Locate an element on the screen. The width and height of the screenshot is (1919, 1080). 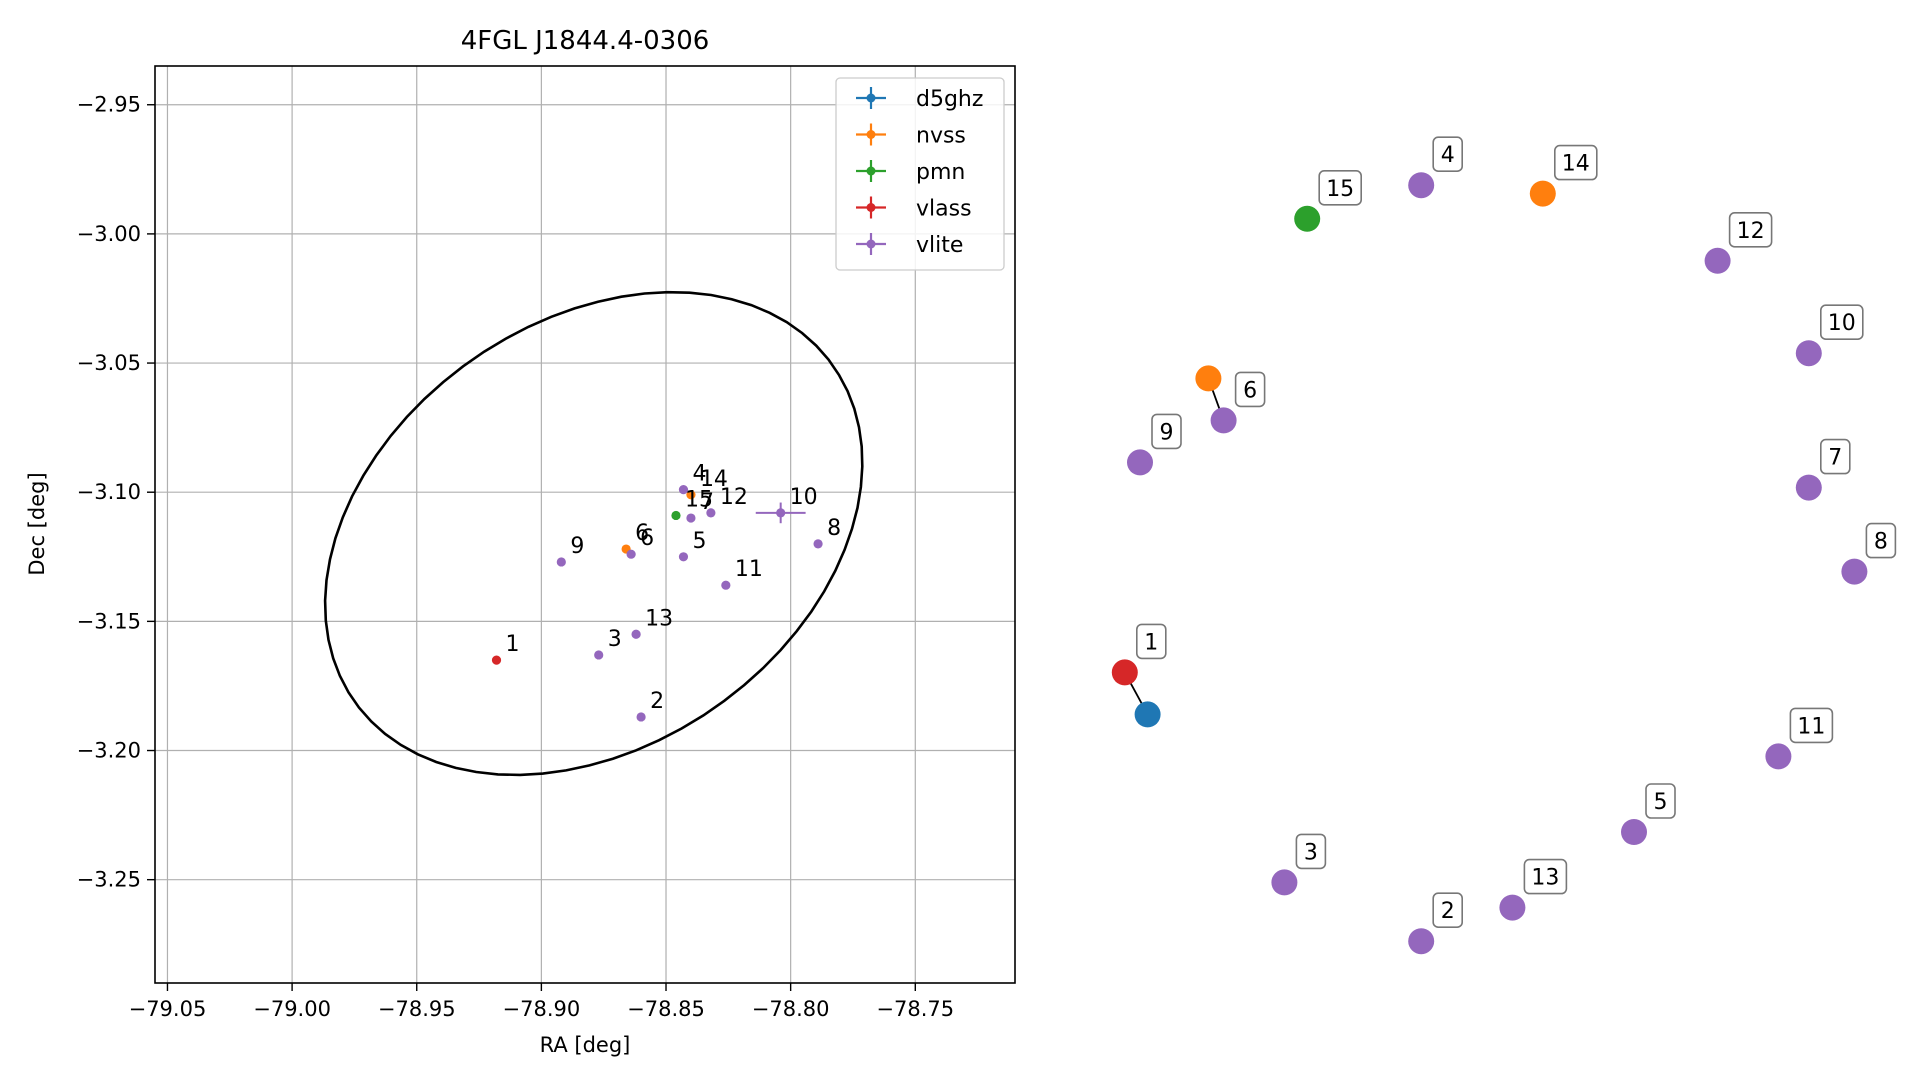
graph-node-label: 8 is located at coordinates (1881, 542).